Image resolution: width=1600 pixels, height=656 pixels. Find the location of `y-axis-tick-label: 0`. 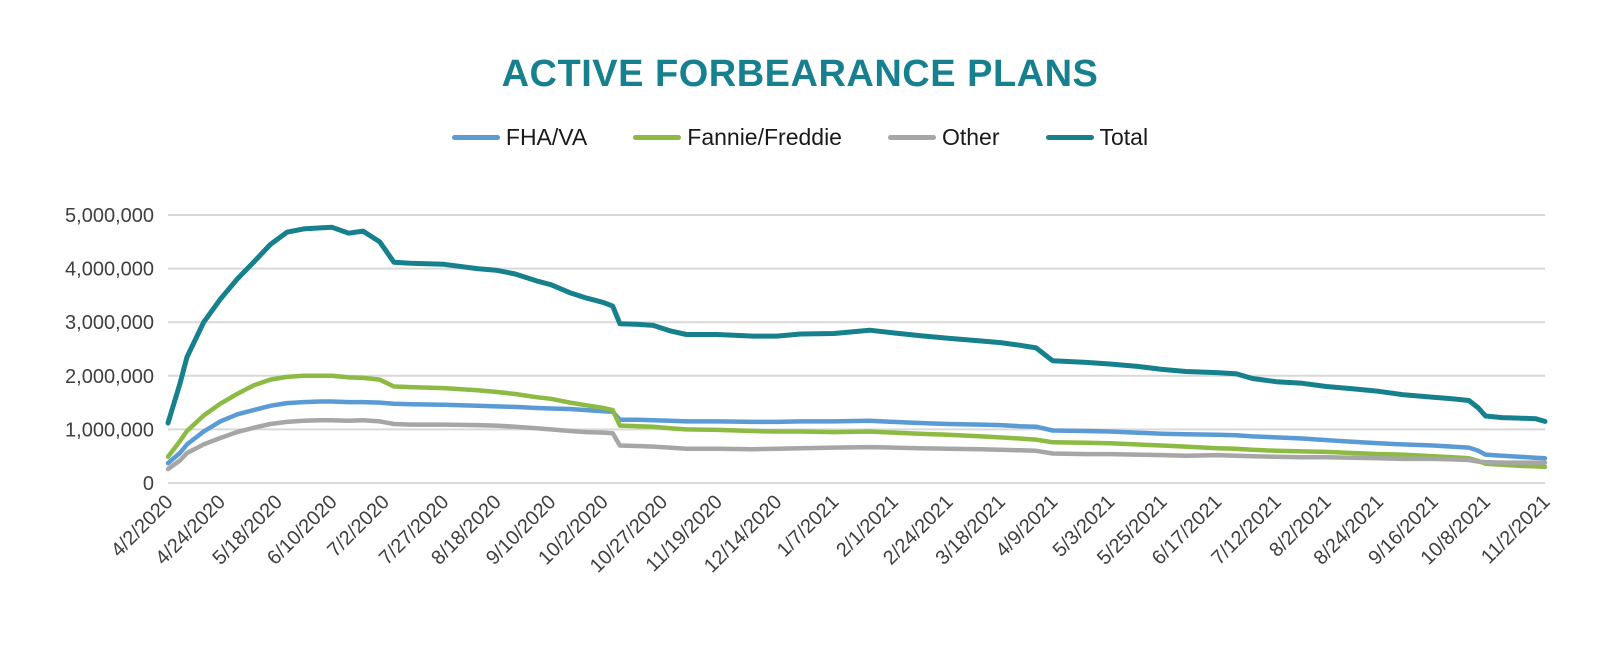

y-axis-tick-label: 0 is located at coordinates (148, 484).